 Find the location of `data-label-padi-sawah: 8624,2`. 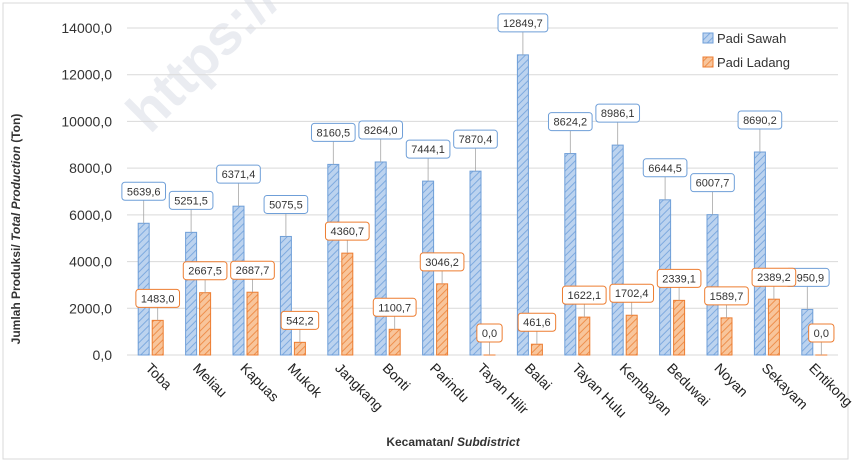

data-label-padi-sawah: 8624,2 is located at coordinates (570, 123).